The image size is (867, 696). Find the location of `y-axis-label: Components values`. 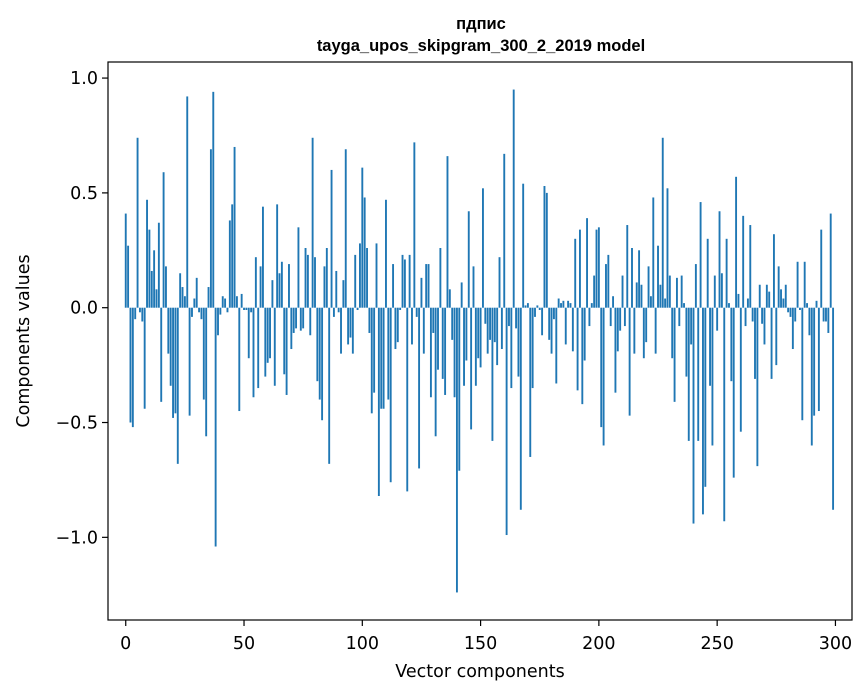

y-axis-label: Components values is located at coordinates (24, 340).